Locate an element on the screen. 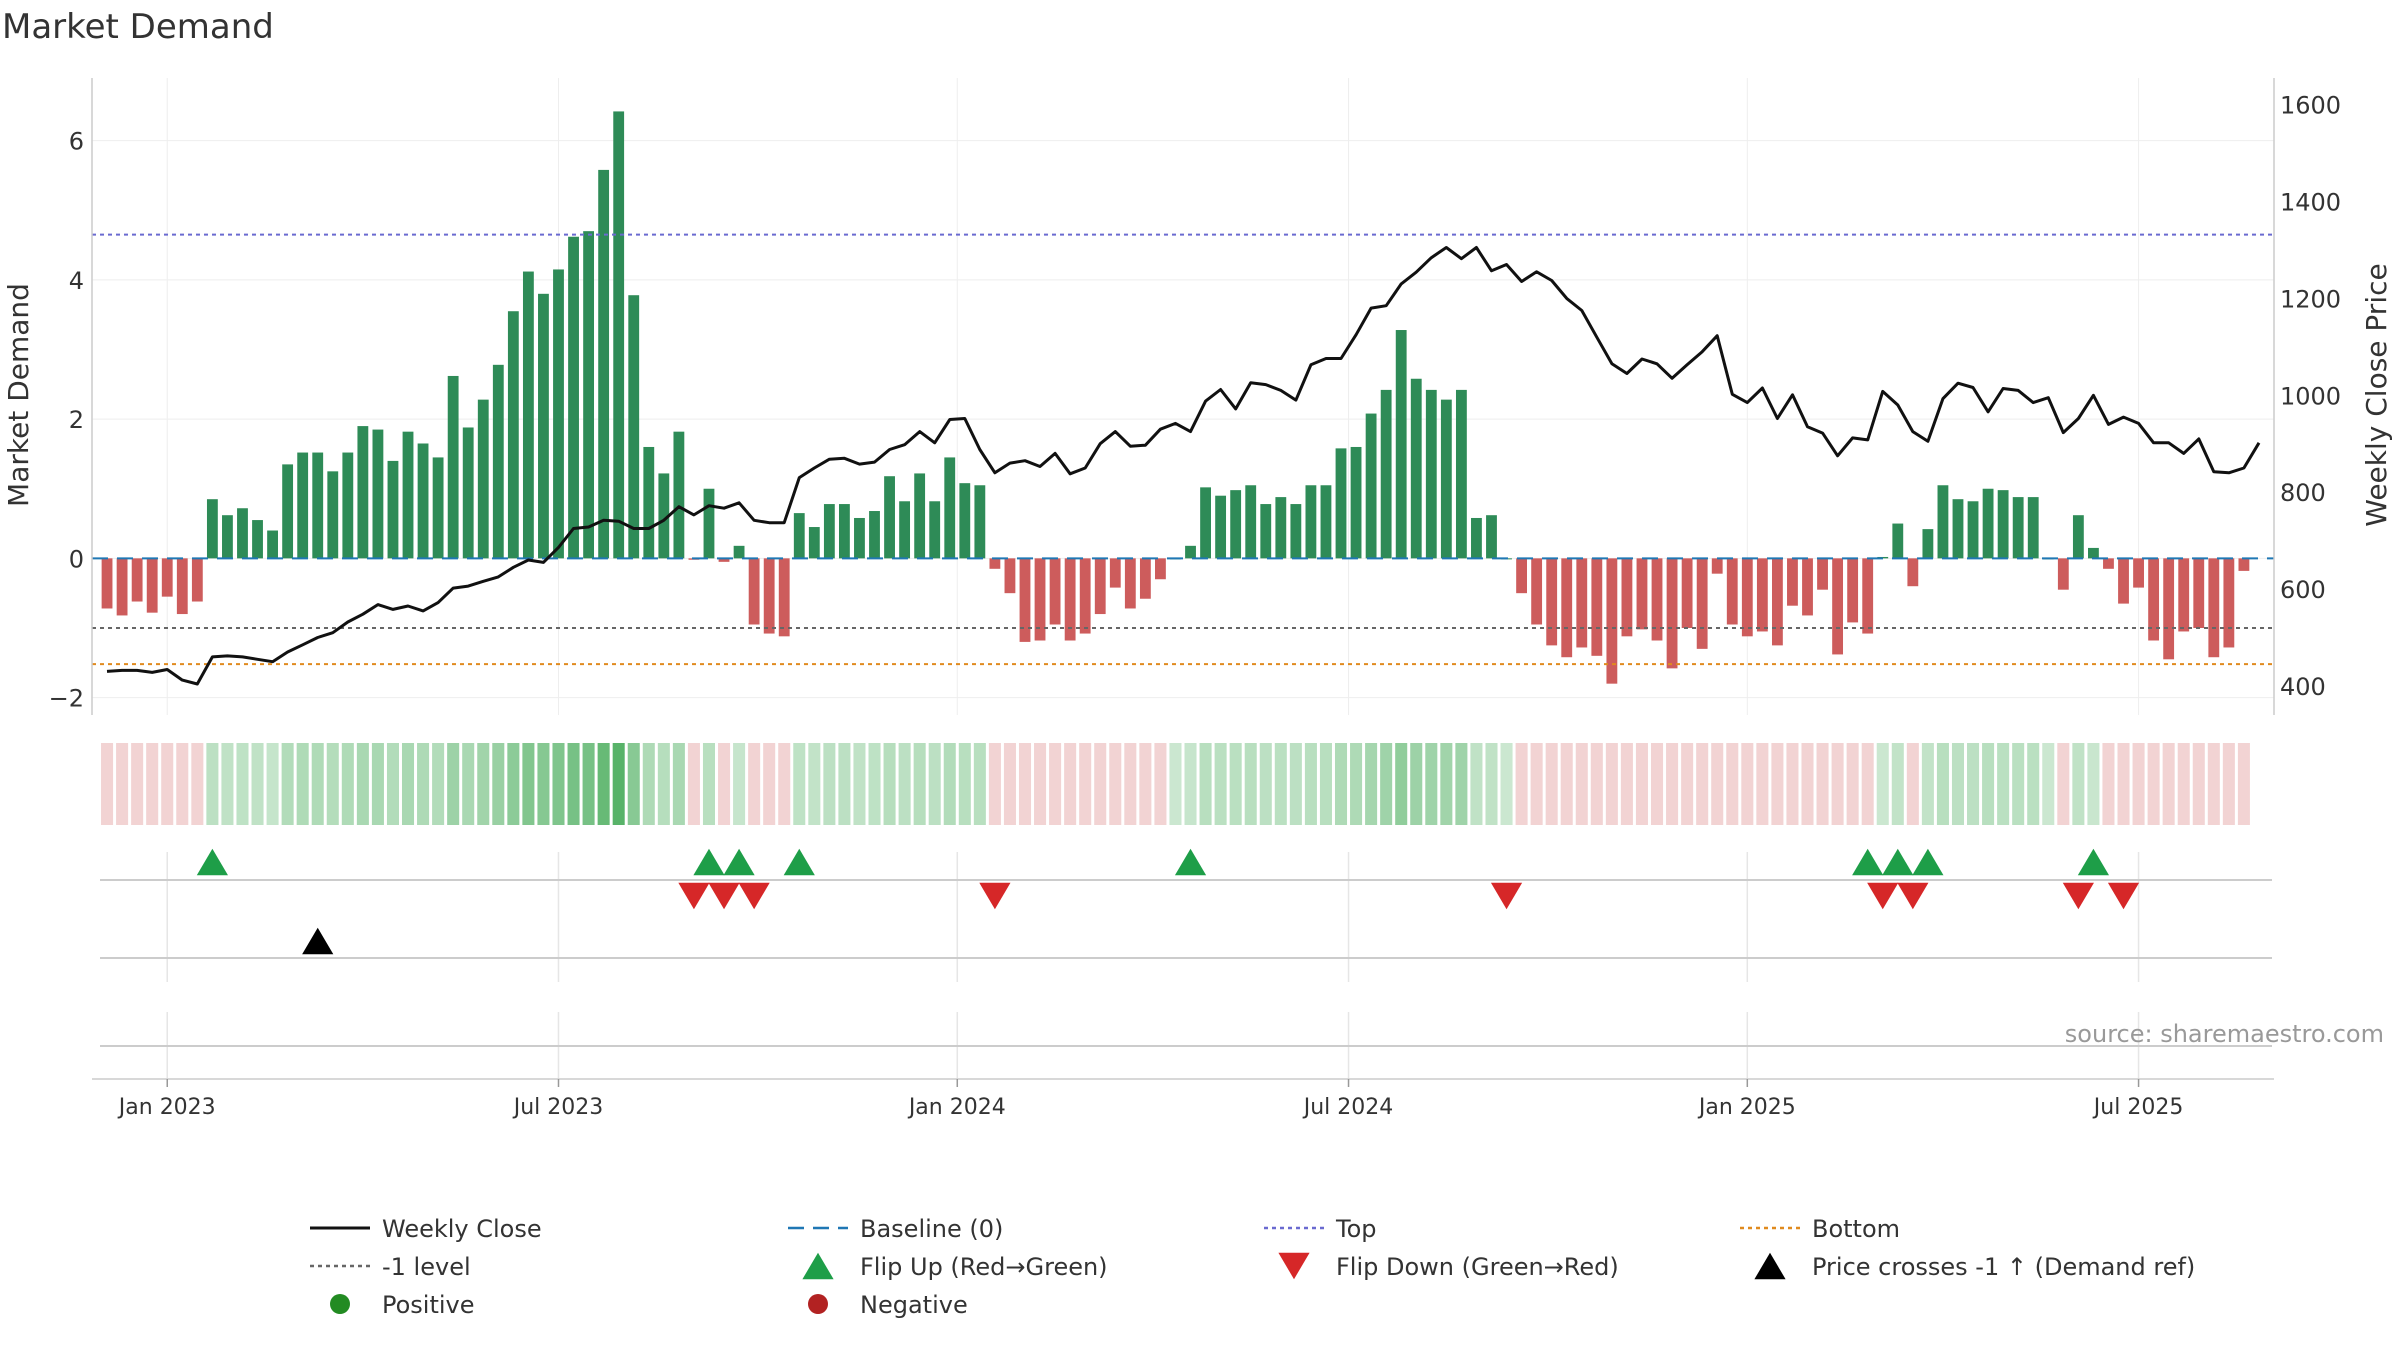 Image resolution: width=2400 pixels, height=1350 pixels. y-tick-left: 4 is located at coordinates (76, 281).